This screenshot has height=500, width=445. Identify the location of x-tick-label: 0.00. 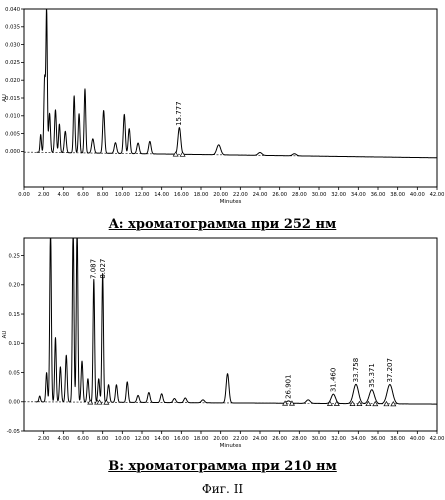
(24, 195).